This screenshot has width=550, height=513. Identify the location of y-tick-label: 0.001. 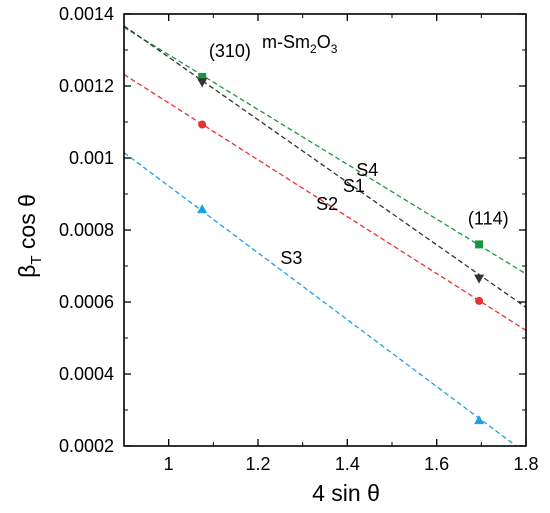
(91, 158).